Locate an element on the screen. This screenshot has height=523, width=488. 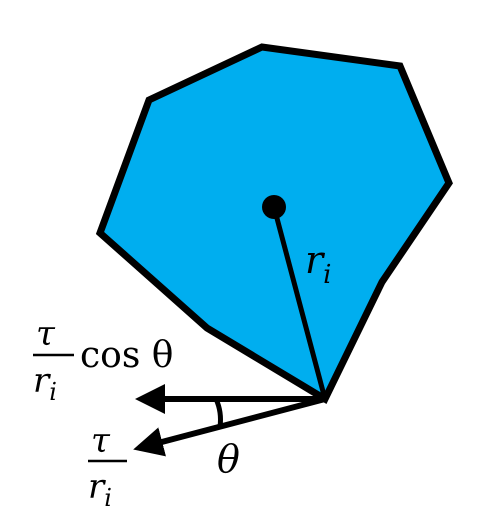
projected-force-label: τ ri cos θ is located at coordinates (103, 360).